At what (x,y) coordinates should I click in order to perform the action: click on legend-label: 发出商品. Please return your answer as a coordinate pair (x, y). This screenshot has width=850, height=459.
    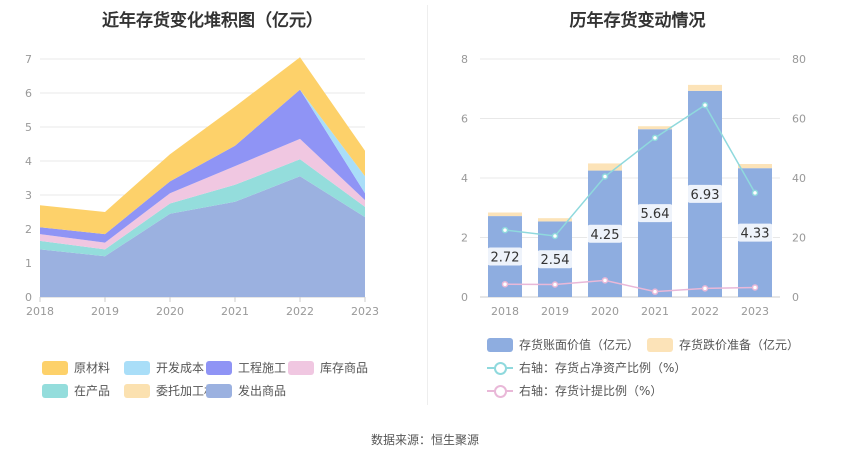
    Looking at the image, I should click on (262, 391).